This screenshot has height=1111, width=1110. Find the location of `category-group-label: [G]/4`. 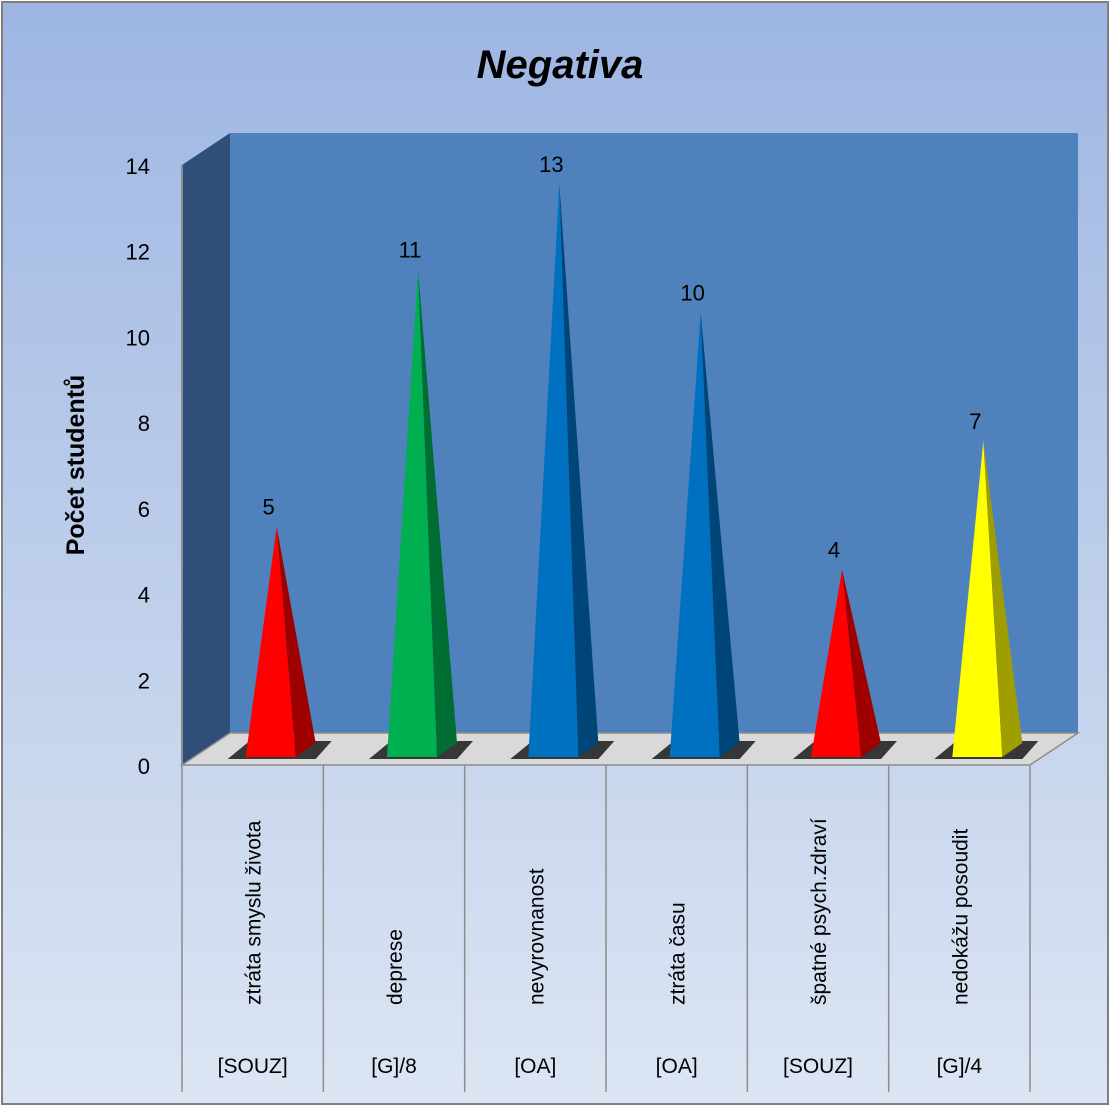

category-group-label: [G]/4 is located at coordinates (960, 1066).